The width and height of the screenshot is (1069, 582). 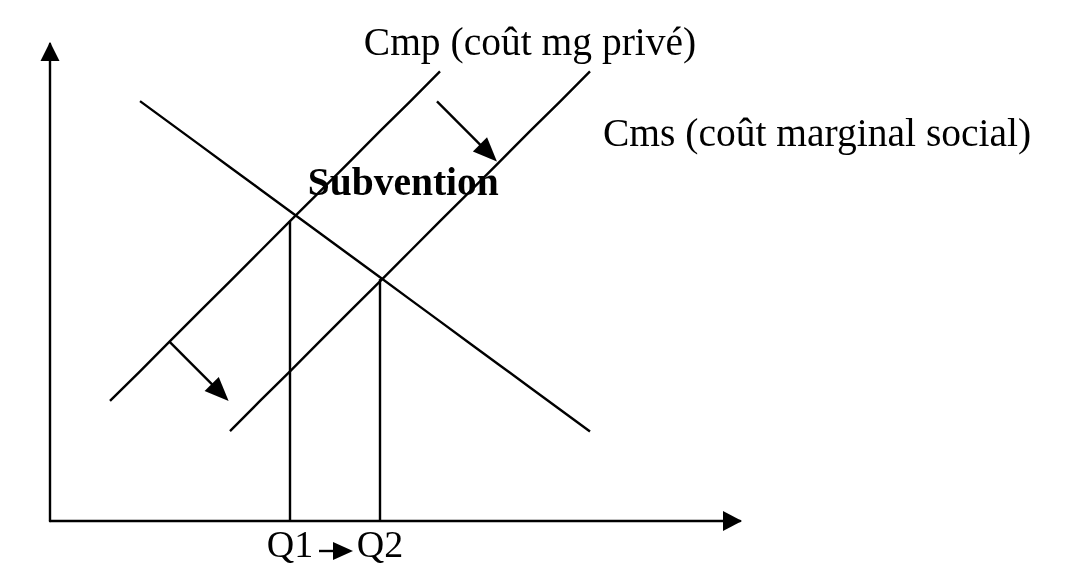 I want to click on series-label: Cms (coût marginal social), so click(x=817, y=133).